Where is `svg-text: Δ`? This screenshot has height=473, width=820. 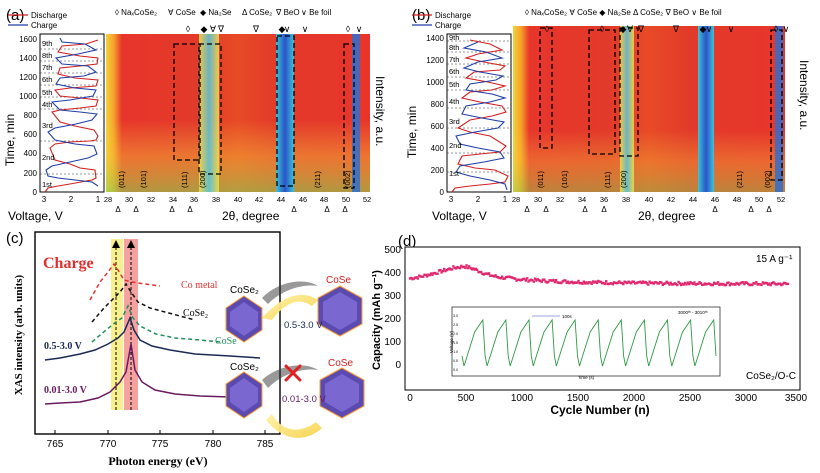 svg-text: Δ is located at coordinates (527, 209).